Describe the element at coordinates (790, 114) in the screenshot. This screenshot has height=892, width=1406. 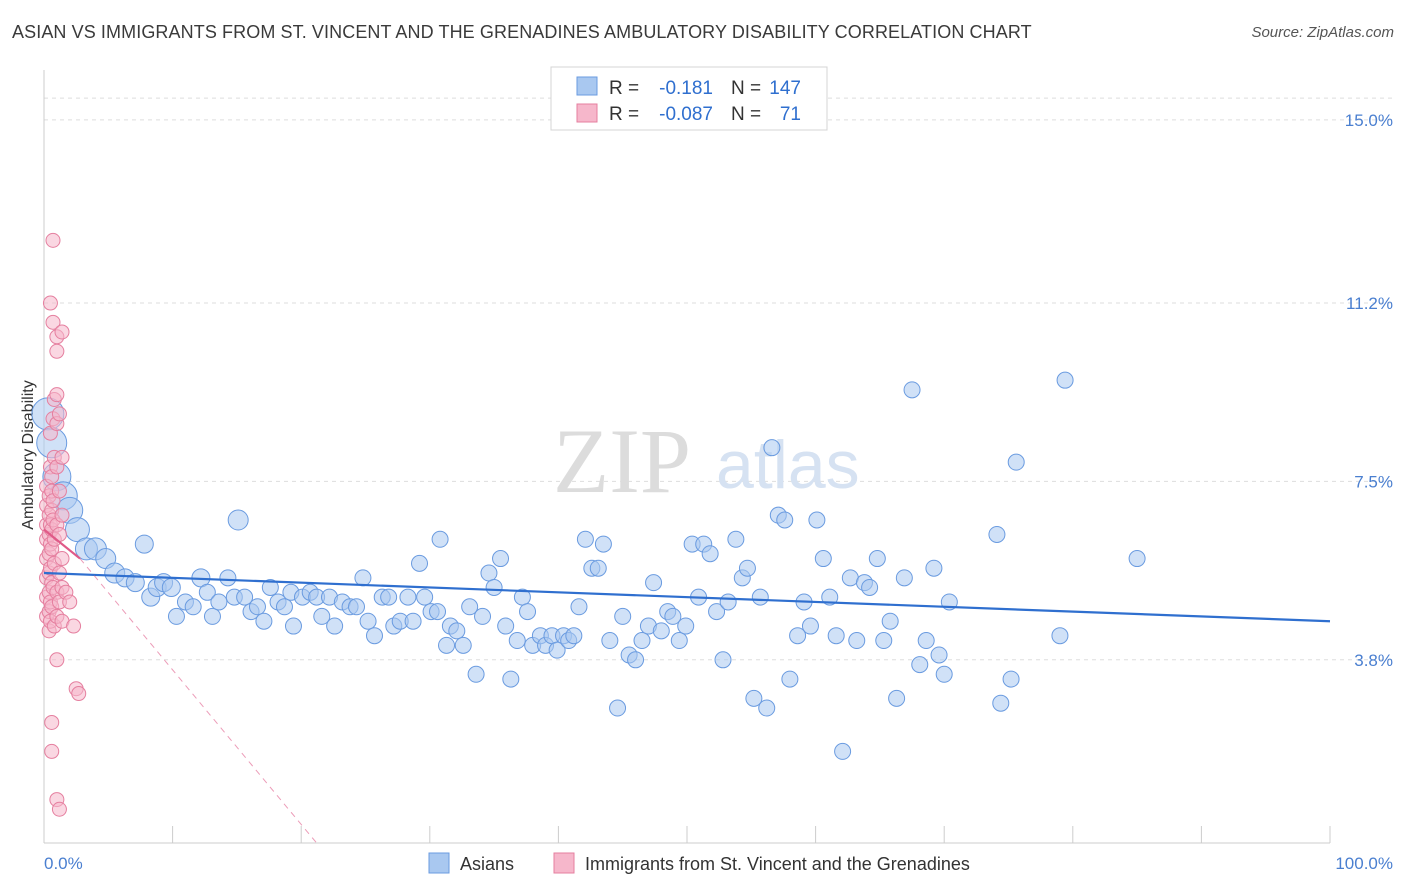
I see `legend-n-value-svg: 71` at that location.